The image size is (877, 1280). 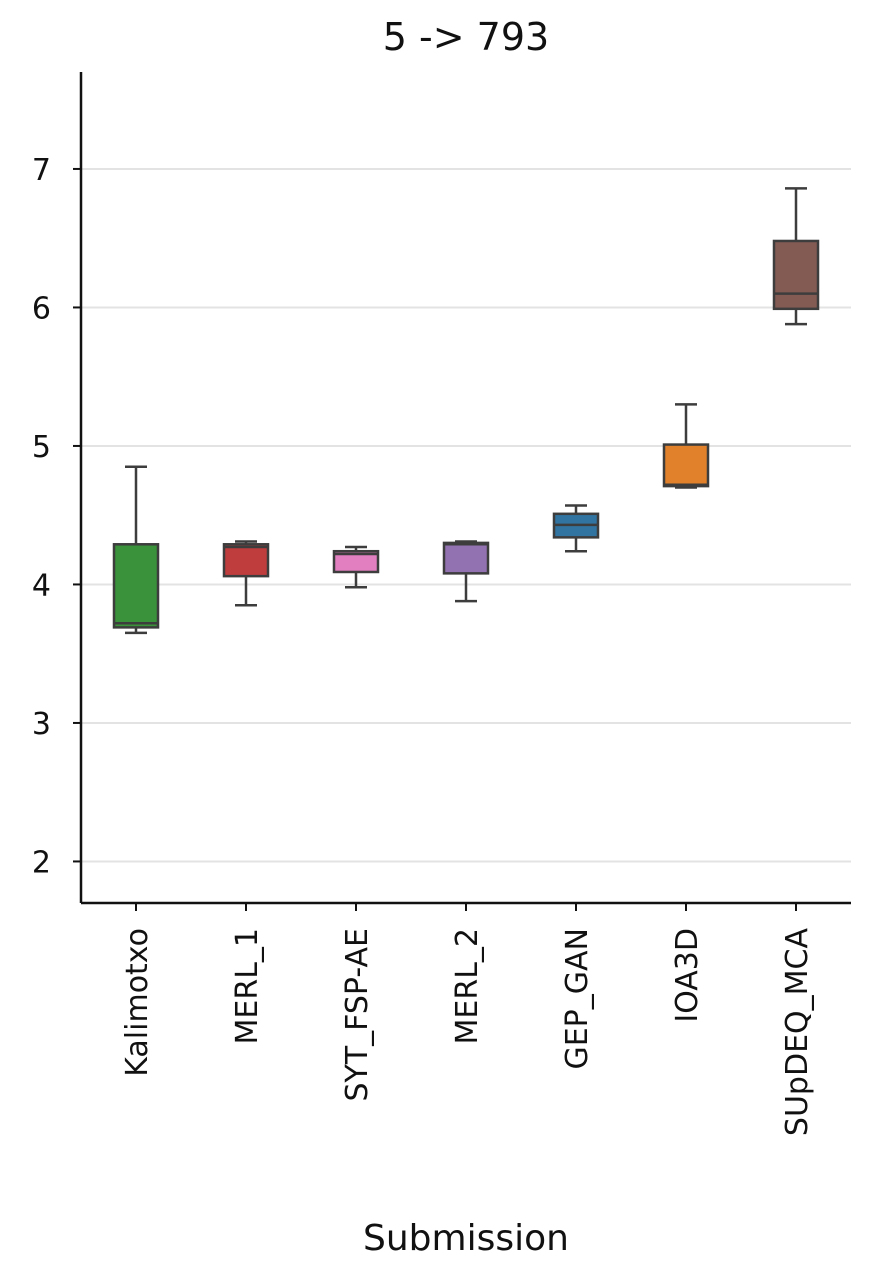 What do you see at coordinates (687, 975) in the screenshot?
I see `x-tick-label: IOA3D` at bounding box center [687, 975].